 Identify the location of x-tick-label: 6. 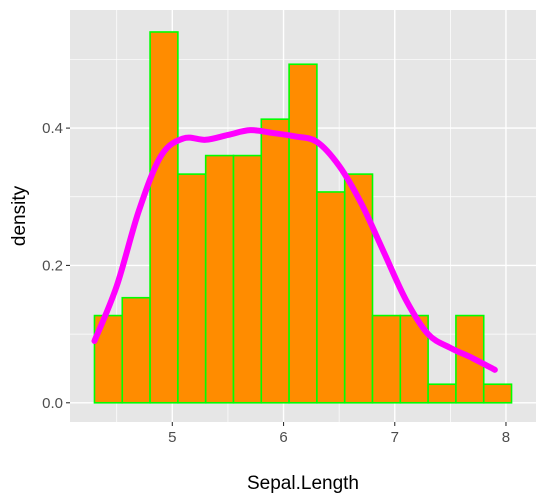
(283, 437).